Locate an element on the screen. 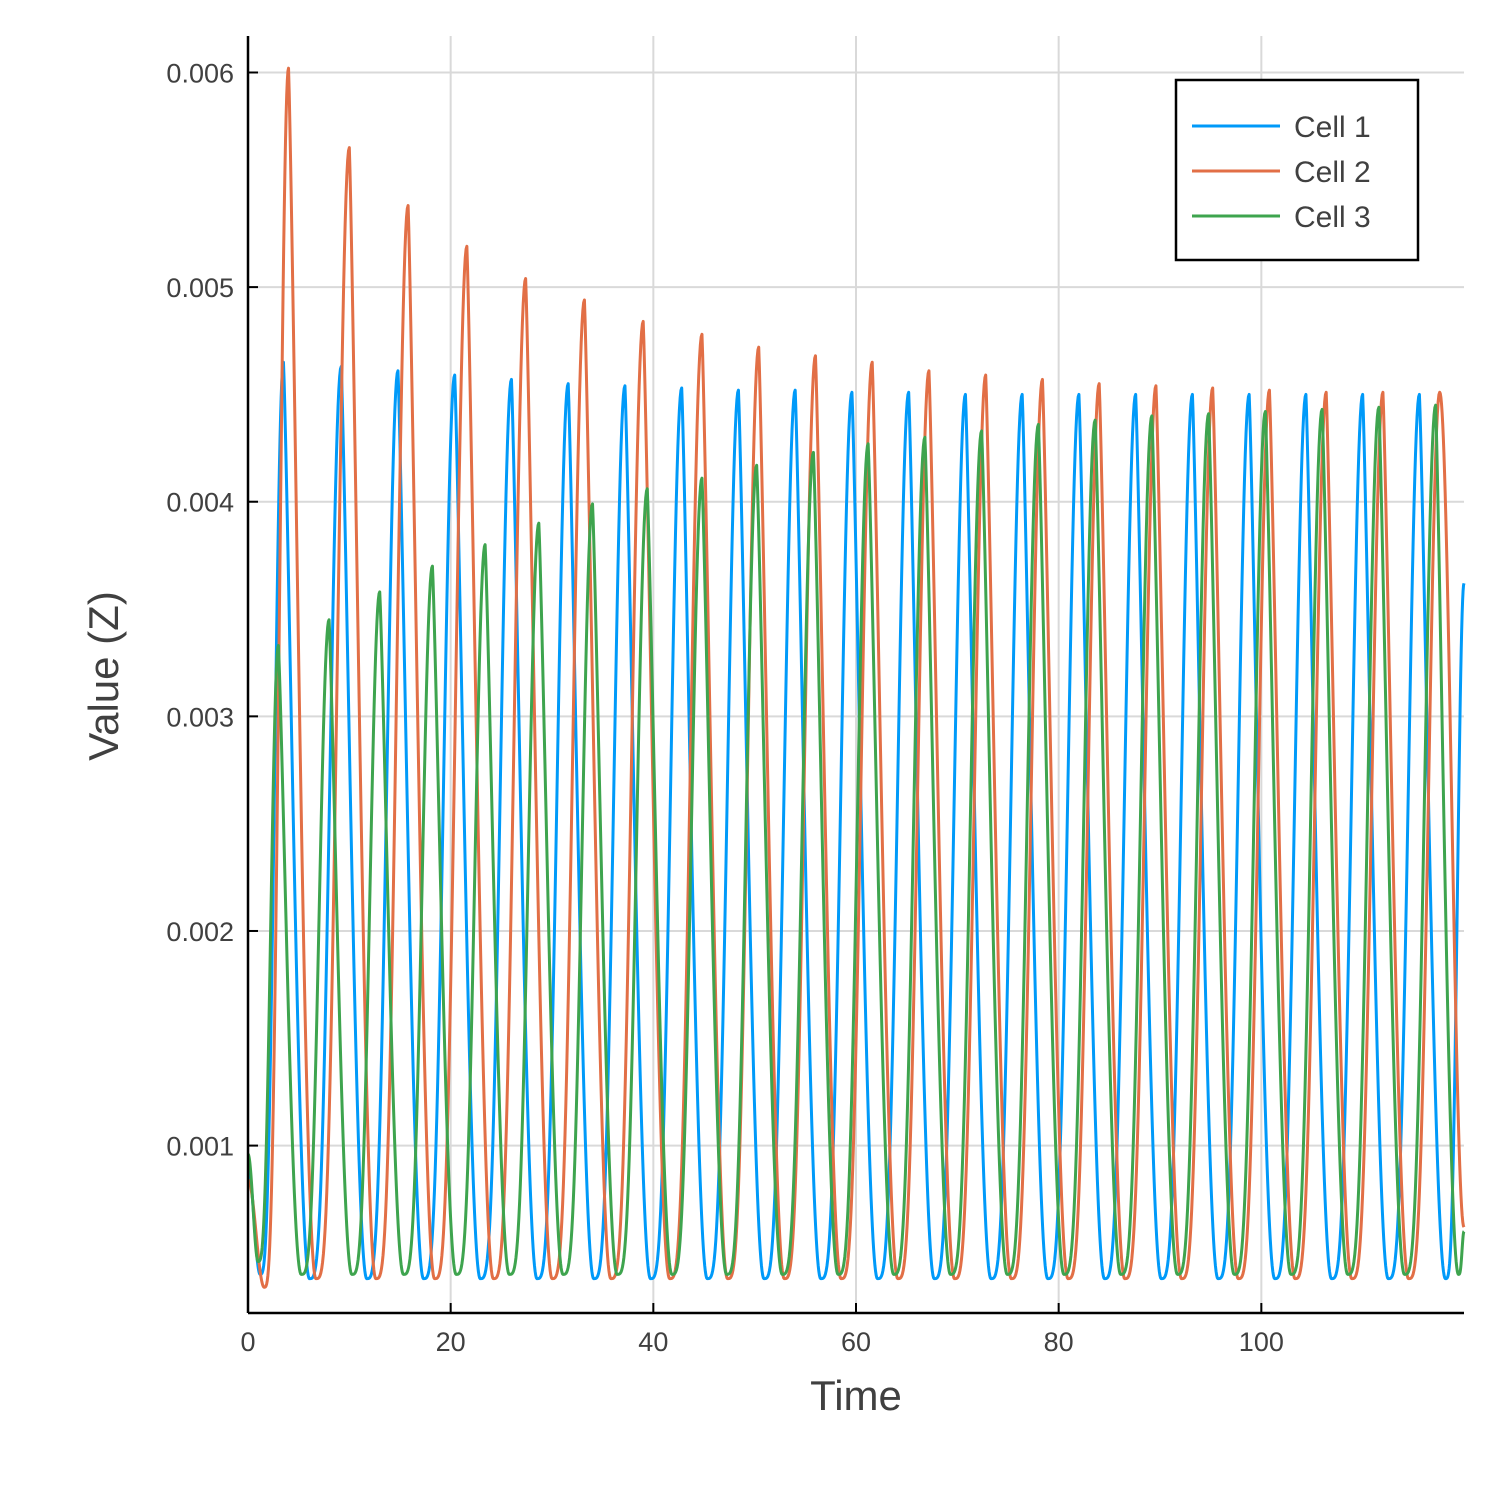  legend-label-cell-3: Cell 3 is located at coordinates (1332, 217).